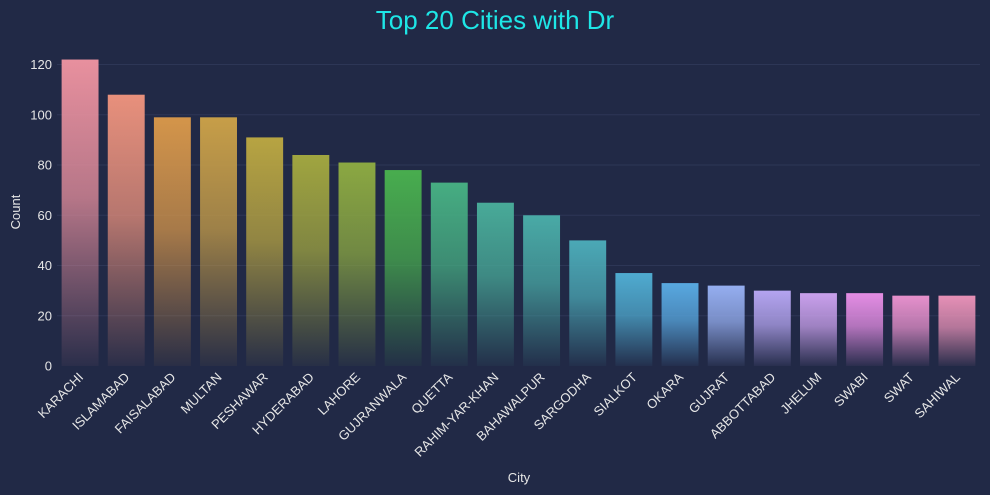 This screenshot has height=495, width=990. What do you see at coordinates (201, 393) in the screenshot?
I see `x-tick-label: MULTAN` at bounding box center [201, 393].